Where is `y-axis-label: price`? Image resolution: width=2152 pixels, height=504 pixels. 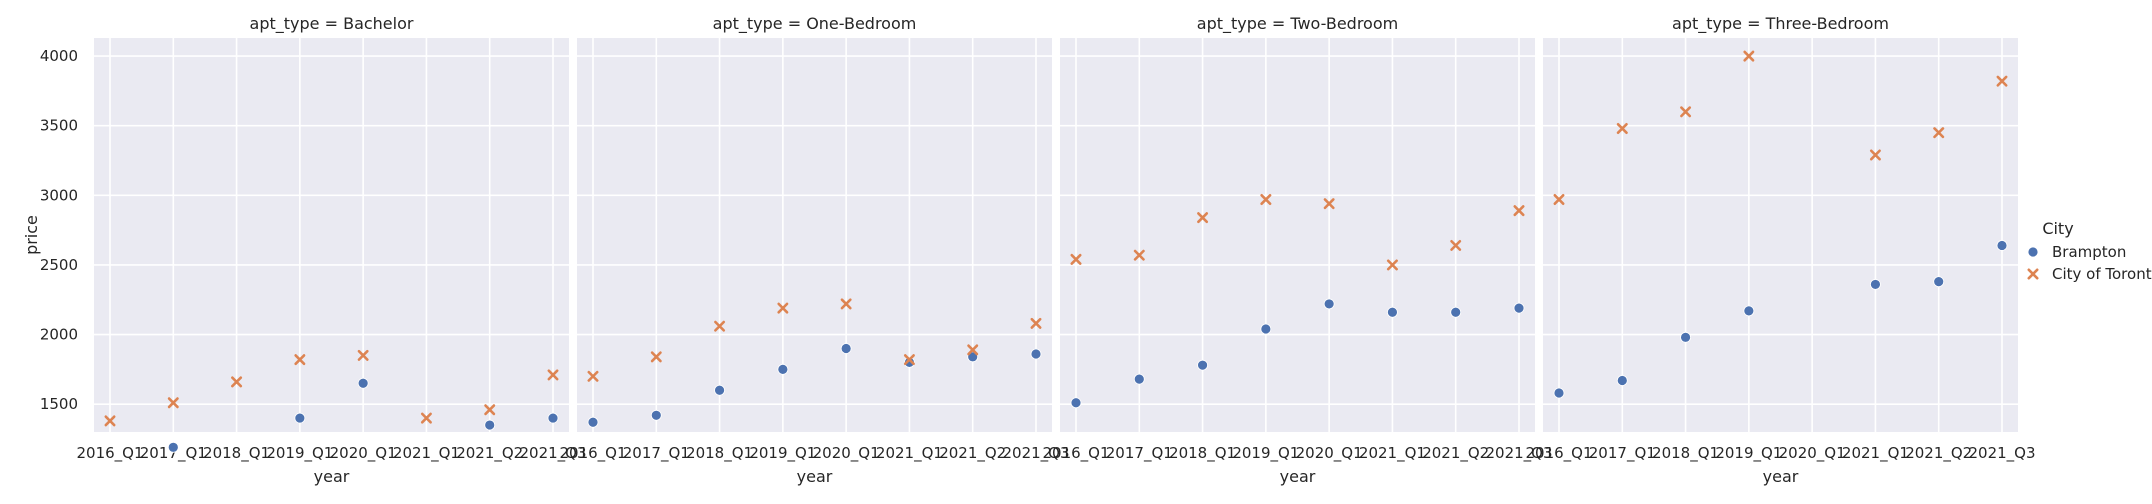
y-axis-label: price is located at coordinates (31, 235).